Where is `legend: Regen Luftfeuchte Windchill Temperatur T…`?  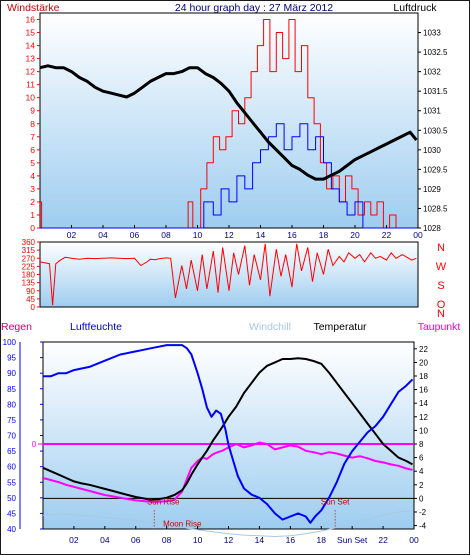
legend: Regen Luftfeuchte Windchill Temperatur T… is located at coordinates (230, 327).